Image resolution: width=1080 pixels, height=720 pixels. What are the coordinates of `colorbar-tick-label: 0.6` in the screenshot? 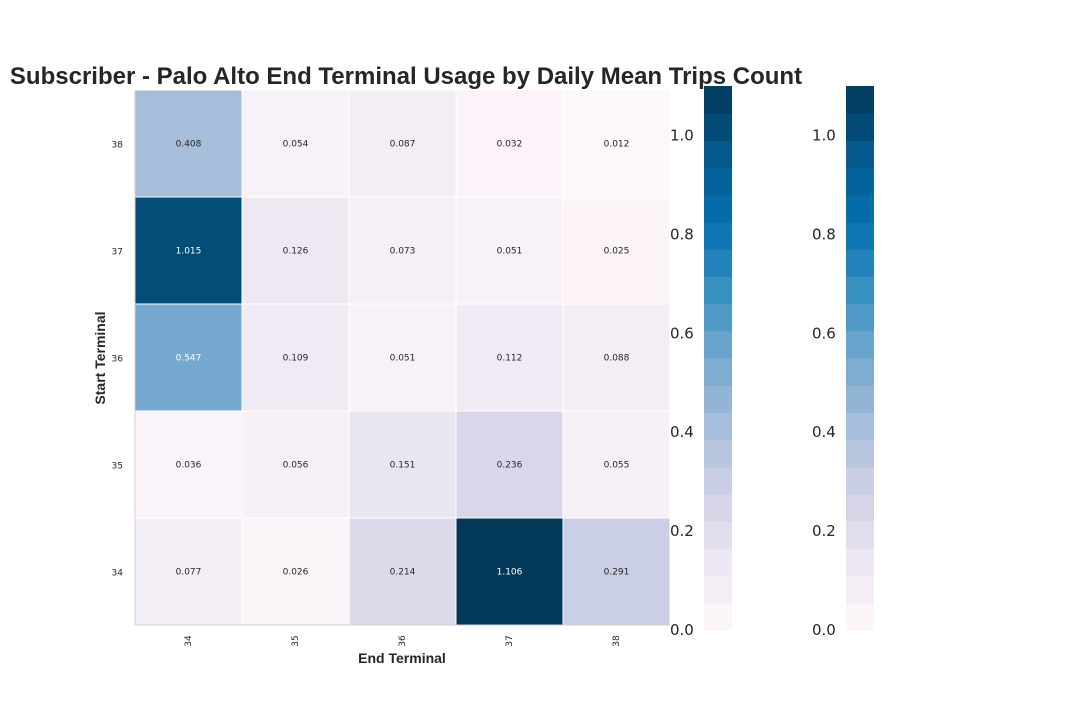 It's located at (682, 333).